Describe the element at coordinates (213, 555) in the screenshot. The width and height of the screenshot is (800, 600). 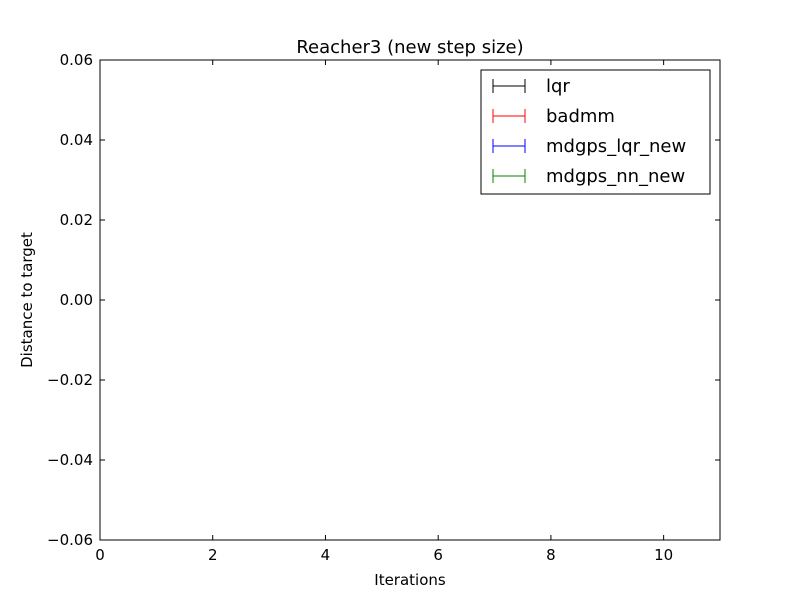
I see `x-tick-label: 2` at that location.